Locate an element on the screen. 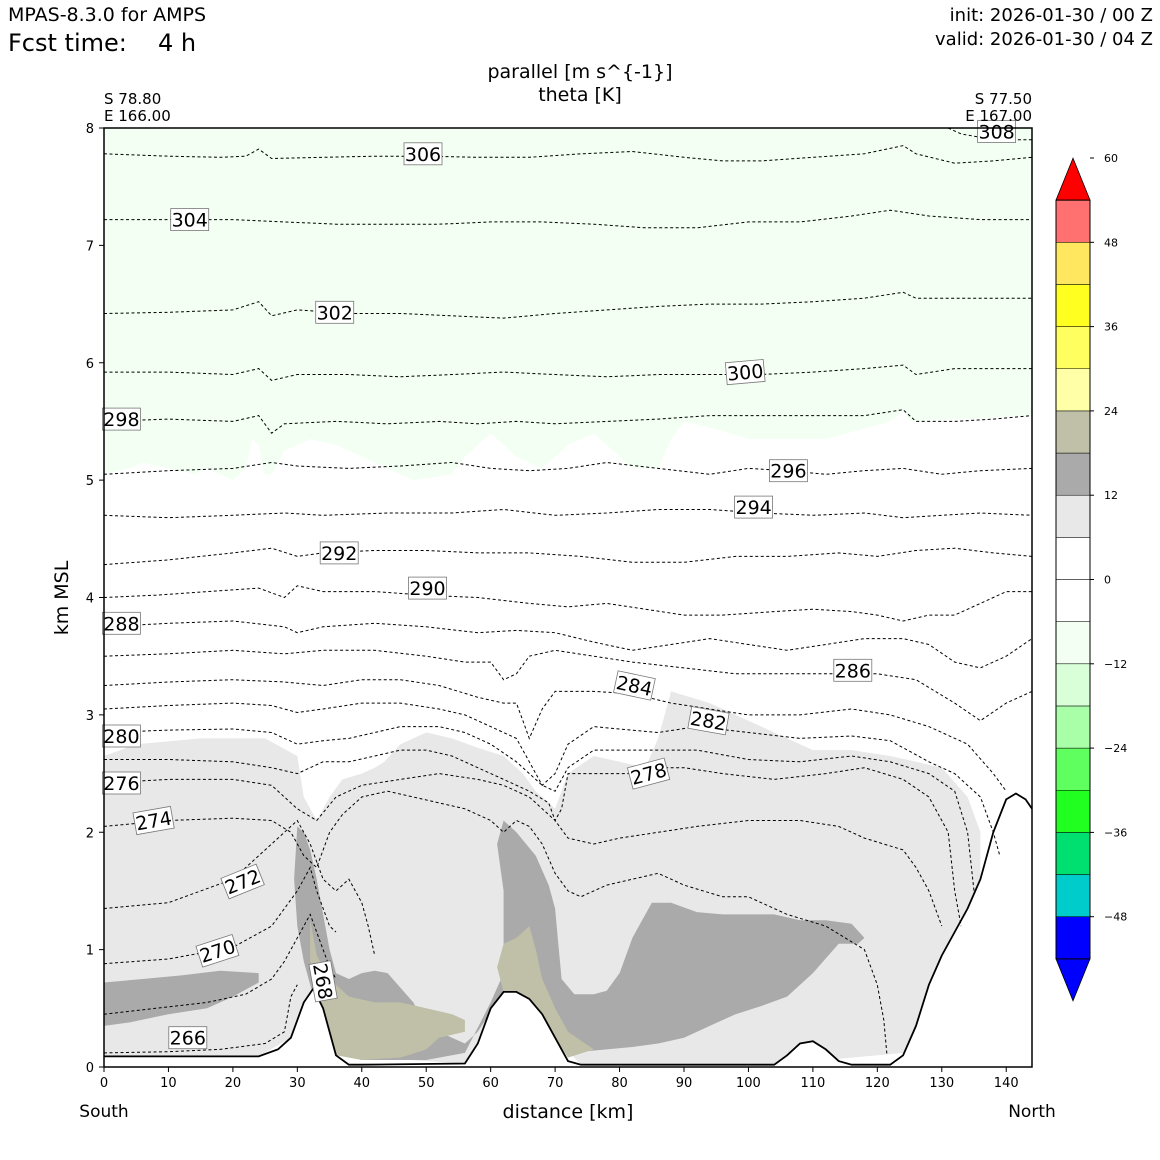 This screenshot has height=1160, width=1160. contour-label-288: 288 is located at coordinates (121, 623).